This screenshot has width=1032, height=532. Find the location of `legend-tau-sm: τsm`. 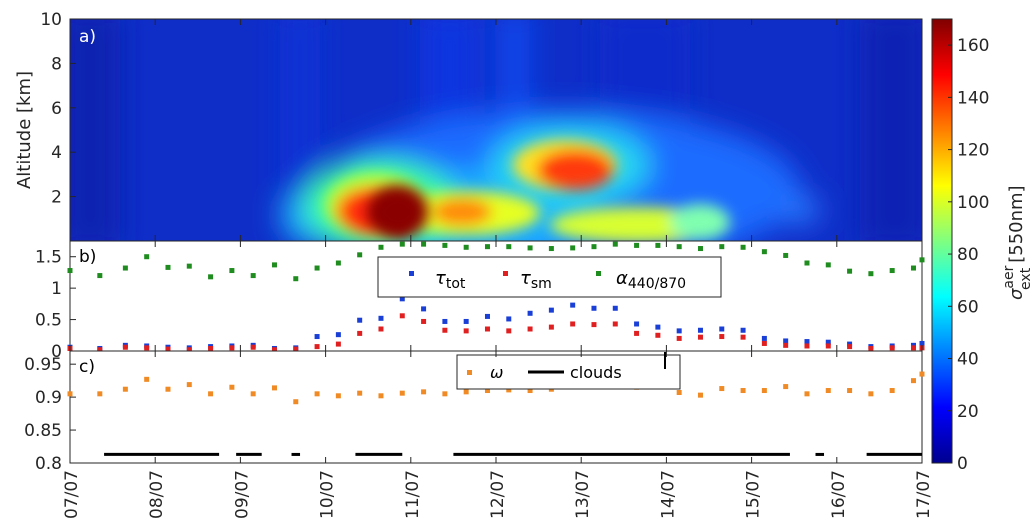

legend-tau-sm: τsm is located at coordinates (536, 280).